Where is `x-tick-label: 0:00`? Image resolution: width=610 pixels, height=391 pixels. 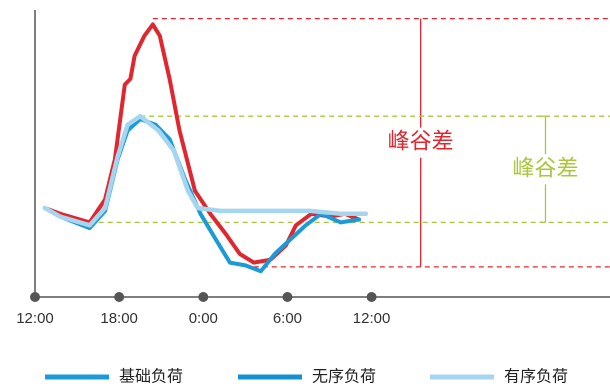
x-tick-label: 0:00 is located at coordinates (203, 318).